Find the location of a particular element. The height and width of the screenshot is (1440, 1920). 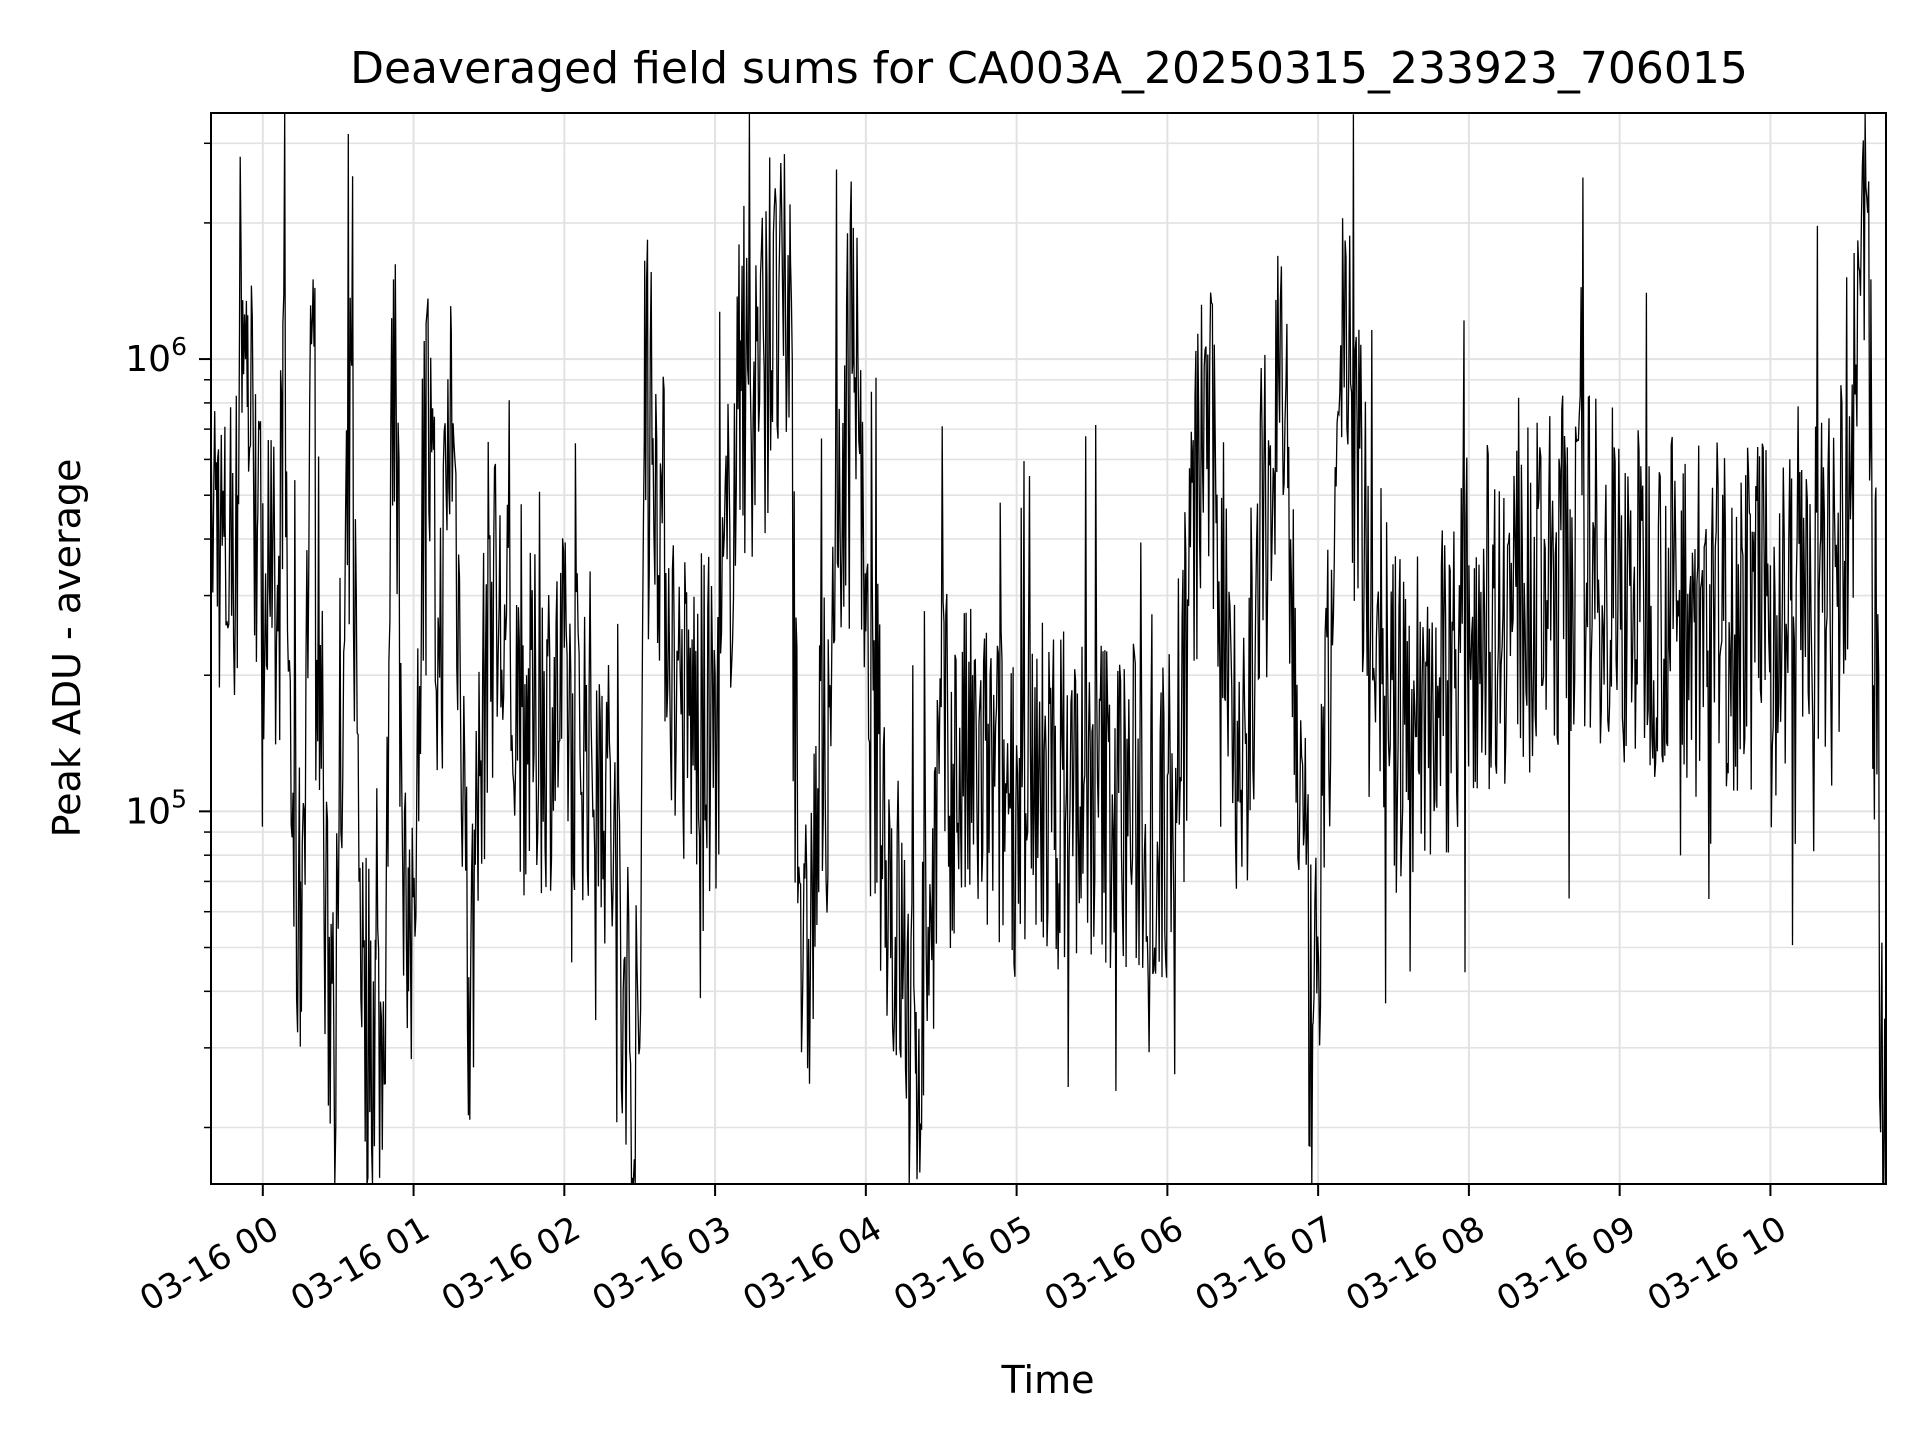

y-tick-exponent: 5 is located at coordinates (179, 798).